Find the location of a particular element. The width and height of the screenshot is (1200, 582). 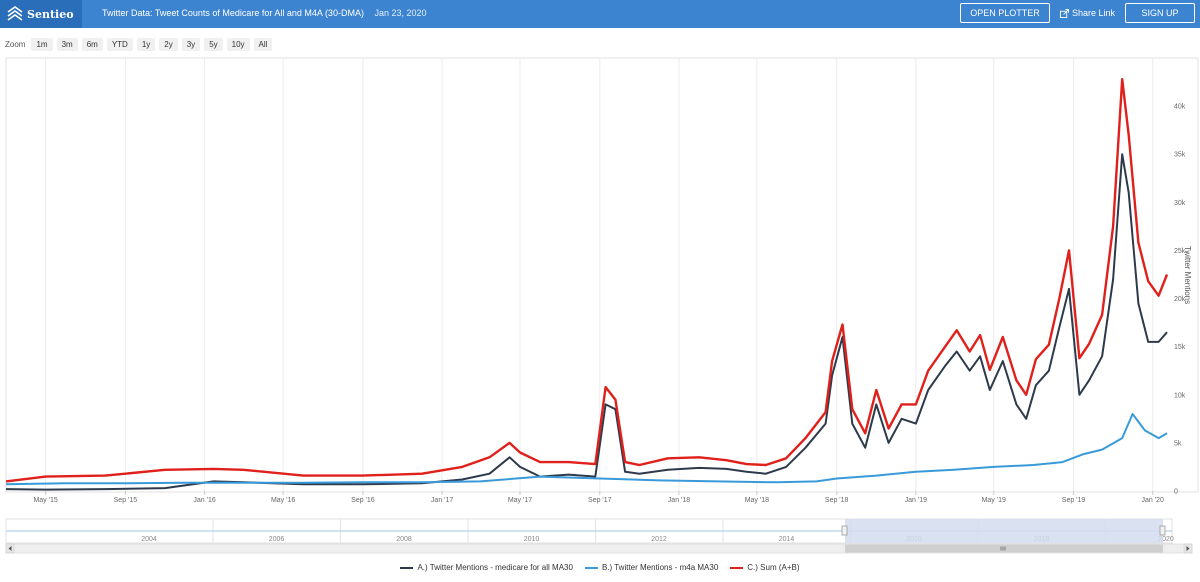

navigator-year-label: 2014 is located at coordinates (787, 539).